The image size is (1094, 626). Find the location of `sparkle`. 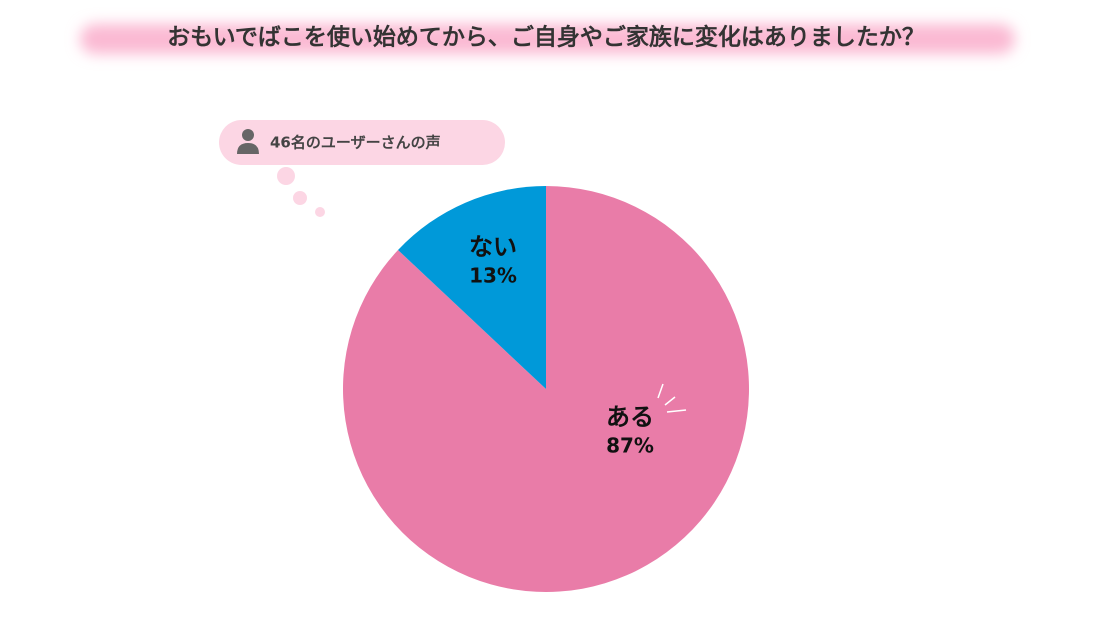

sparkle is located at coordinates (672, 398).